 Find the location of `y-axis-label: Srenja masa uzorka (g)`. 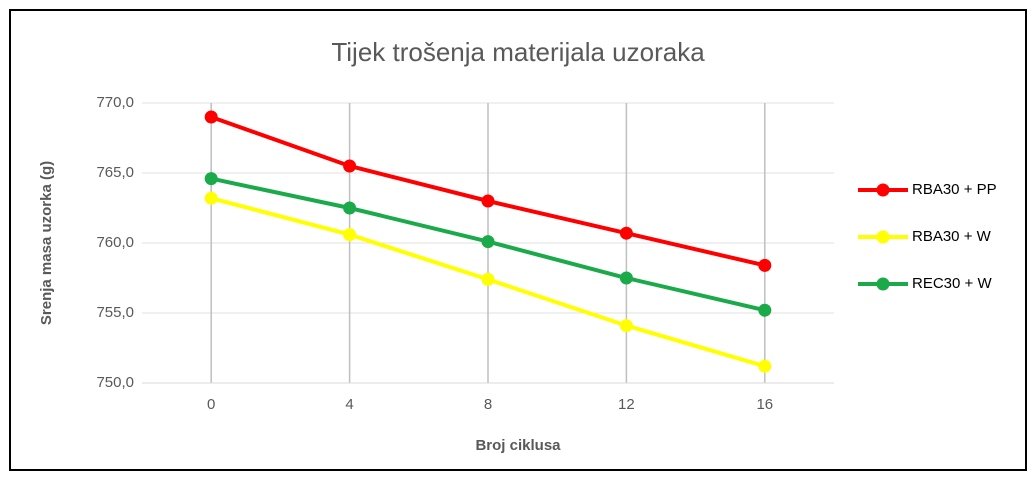

y-axis-label: Srenja masa uzorka (g) is located at coordinates (46, 243).